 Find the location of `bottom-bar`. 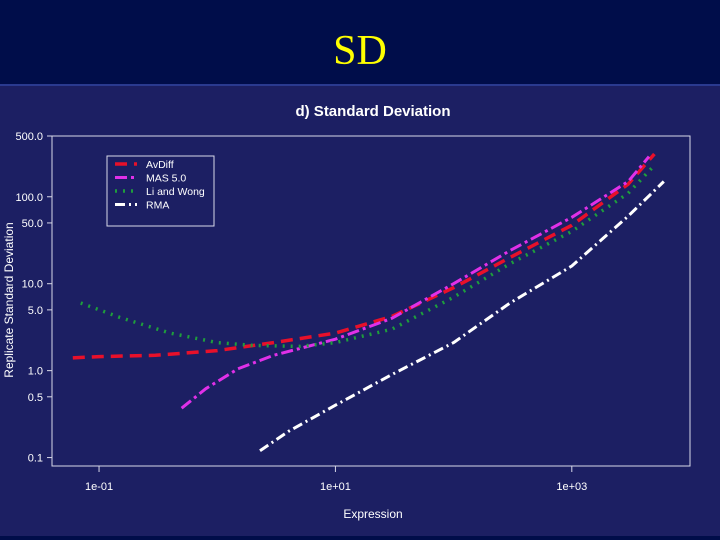

bottom-bar is located at coordinates (360, 538).